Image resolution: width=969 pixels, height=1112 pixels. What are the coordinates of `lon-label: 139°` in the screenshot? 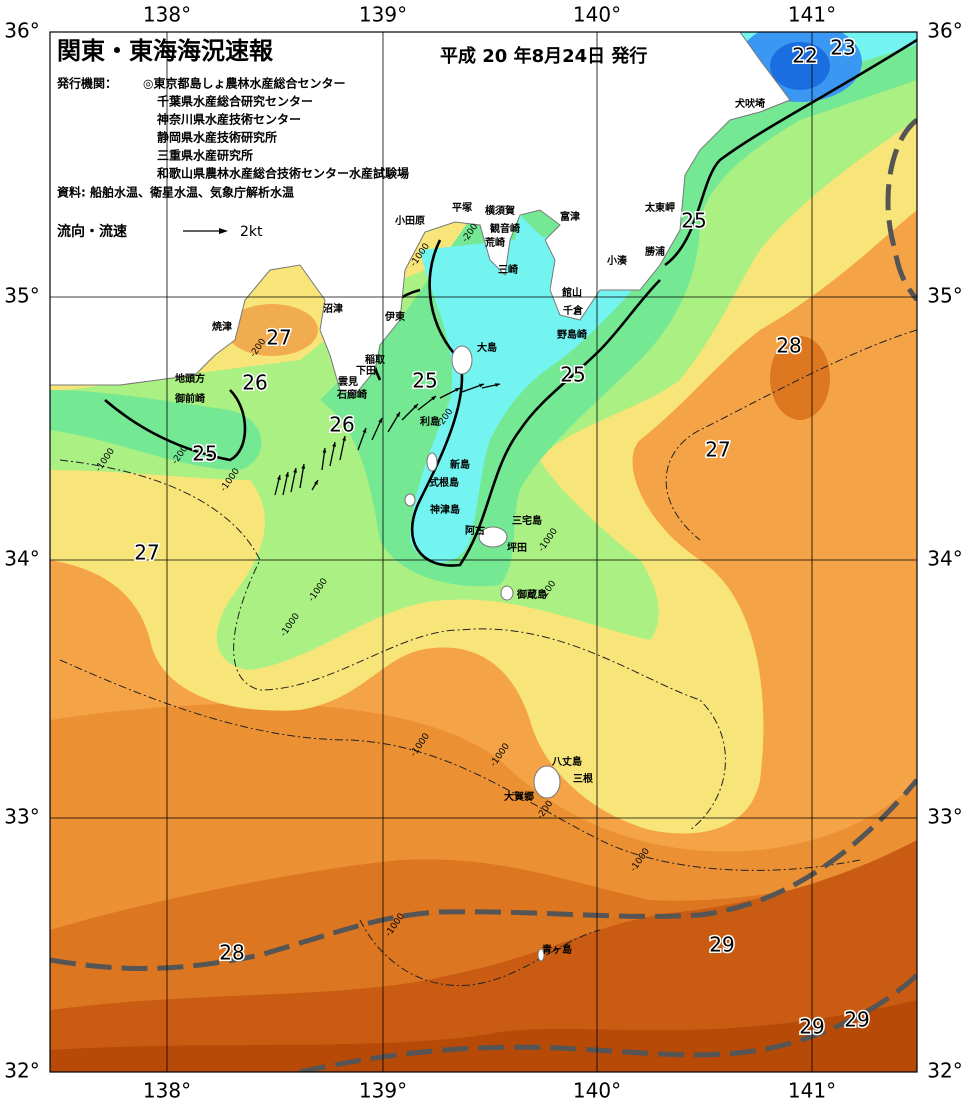 It's located at (383, 15).